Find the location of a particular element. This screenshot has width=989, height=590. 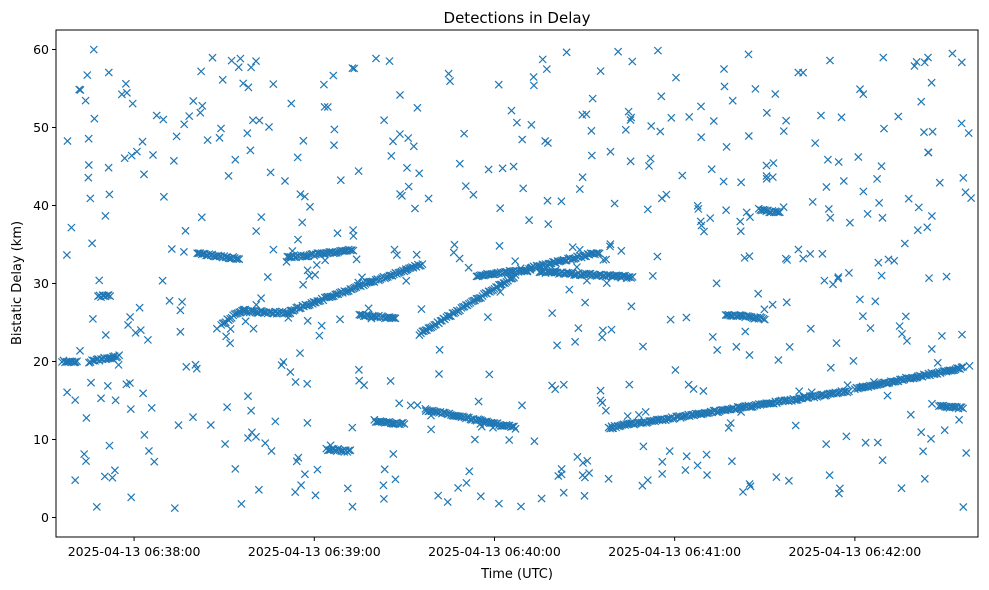

y-tick-label: 50 is located at coordinates (41, 127).